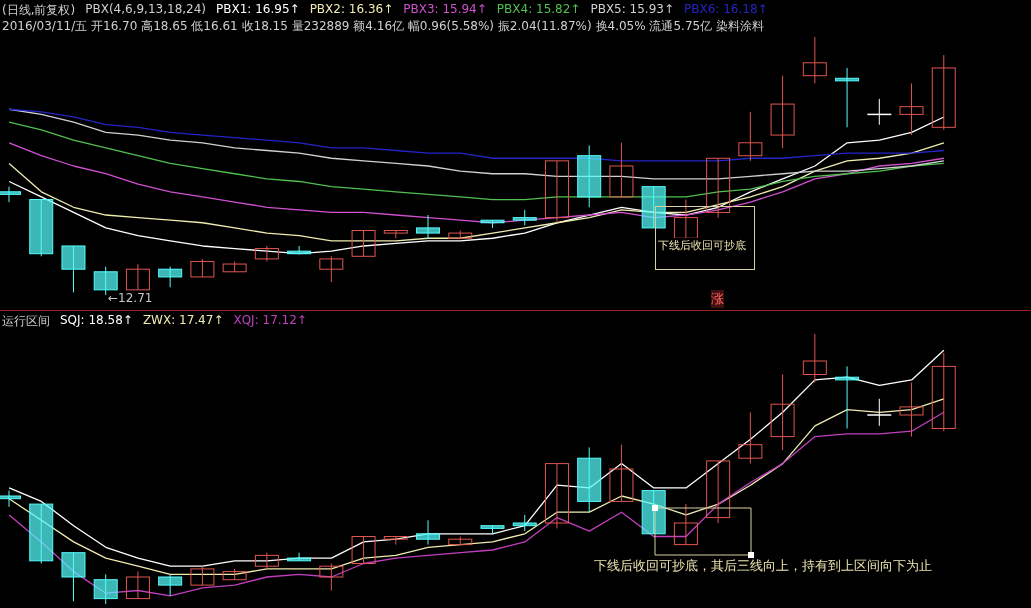 Image resolution: width=1031 pixels, height=608 pixels. Describe the element at coordinates (445, 10) in the screenshot. I see `text: PBX3: 15.94↑` at that location.